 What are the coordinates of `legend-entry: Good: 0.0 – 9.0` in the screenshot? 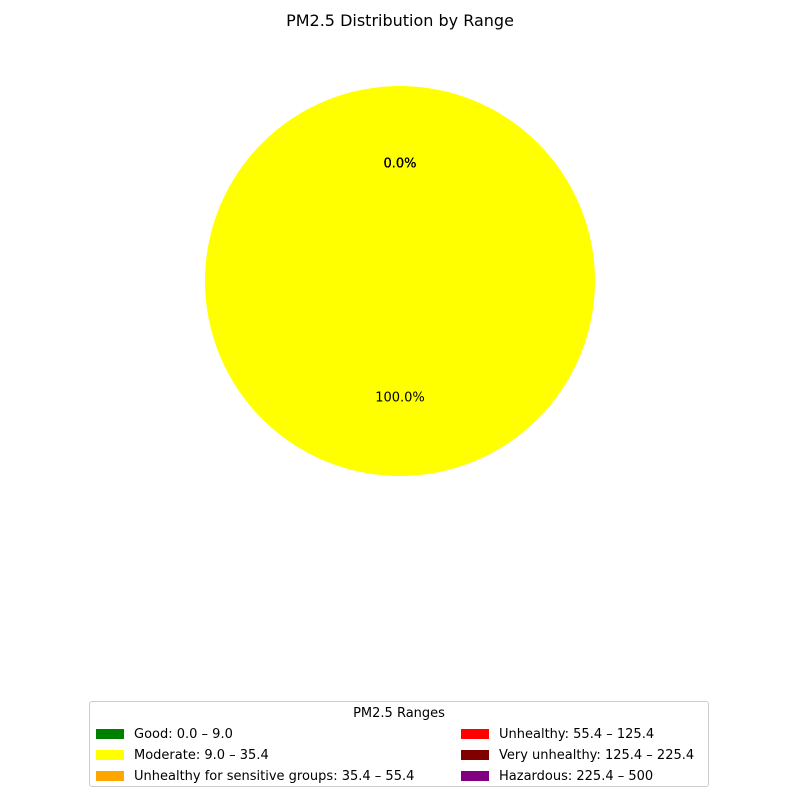 It's located at (164, 734).